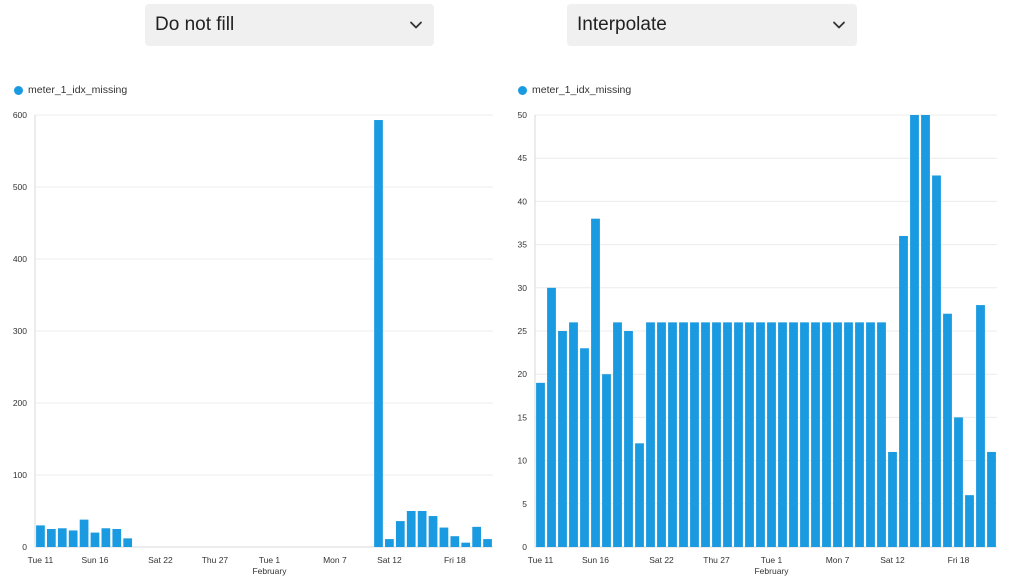 This screenshot has height=583, width=1016. I want to click on y-tick-label: 20, so click(523, 374).